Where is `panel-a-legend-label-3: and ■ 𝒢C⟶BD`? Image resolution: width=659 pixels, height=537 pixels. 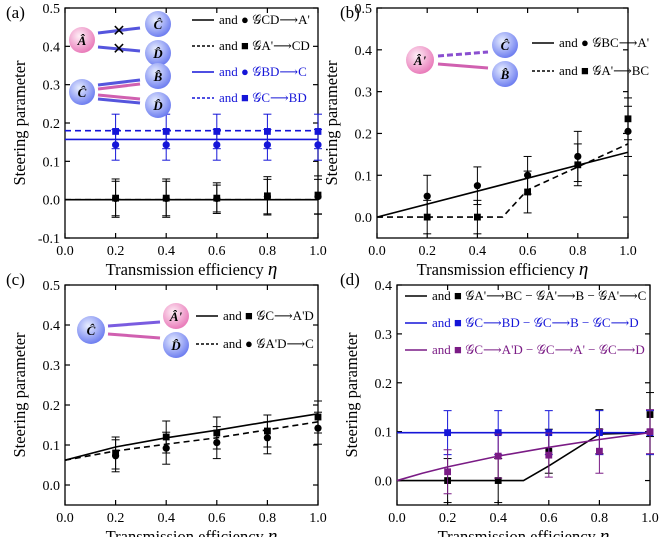 panel-a-legend-label-3: and ■ 𝒢C⟶BD is located at coordinates (263, 97).